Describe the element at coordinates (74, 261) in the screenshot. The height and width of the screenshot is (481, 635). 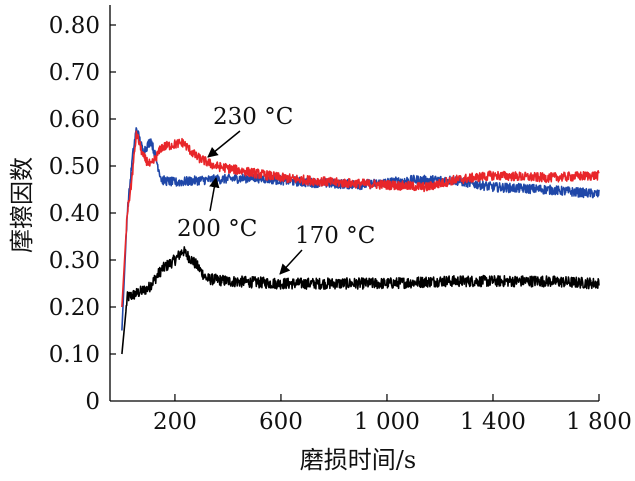
I see `y-tick-label: 0.30` at that location.